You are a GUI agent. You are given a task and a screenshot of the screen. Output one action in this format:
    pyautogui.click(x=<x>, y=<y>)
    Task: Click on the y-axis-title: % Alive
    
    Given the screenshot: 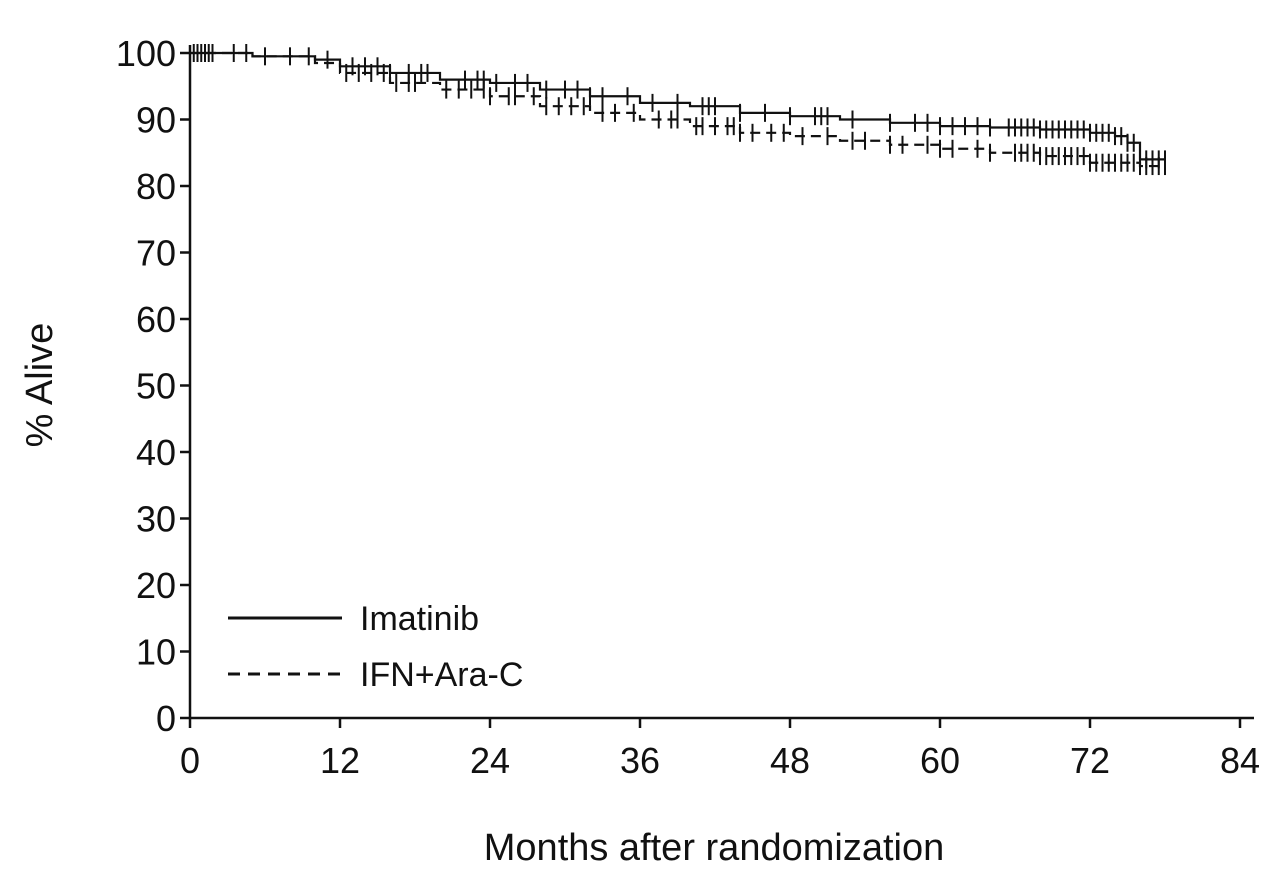 What is the action you would take?
    pyautogui.click(x=40, y=385)
    